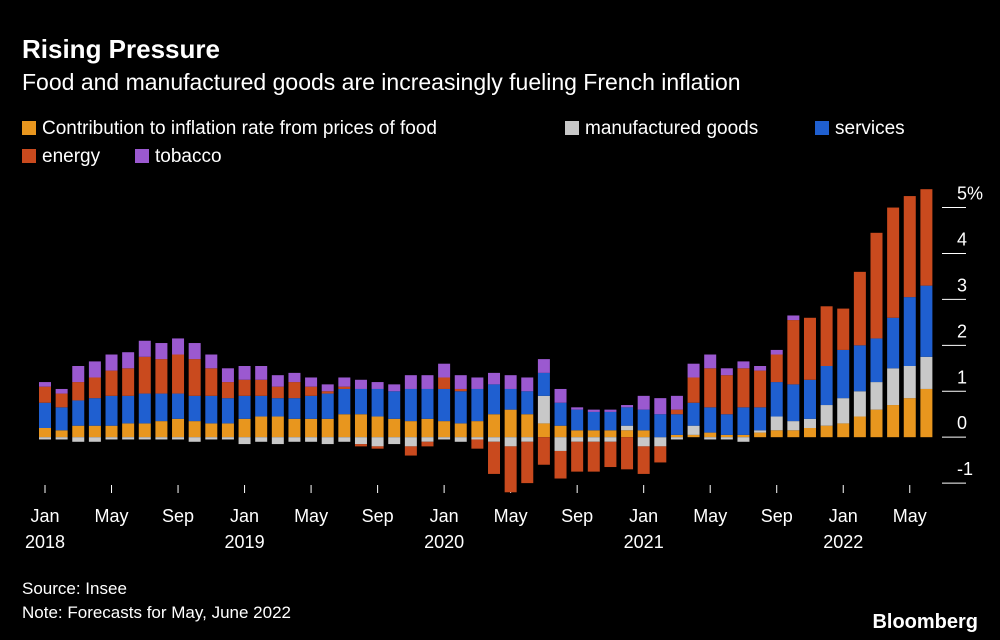  Describe the element at coordinates (965, 469) in the screenshot. I see `y-tick-label: -1` at that location.